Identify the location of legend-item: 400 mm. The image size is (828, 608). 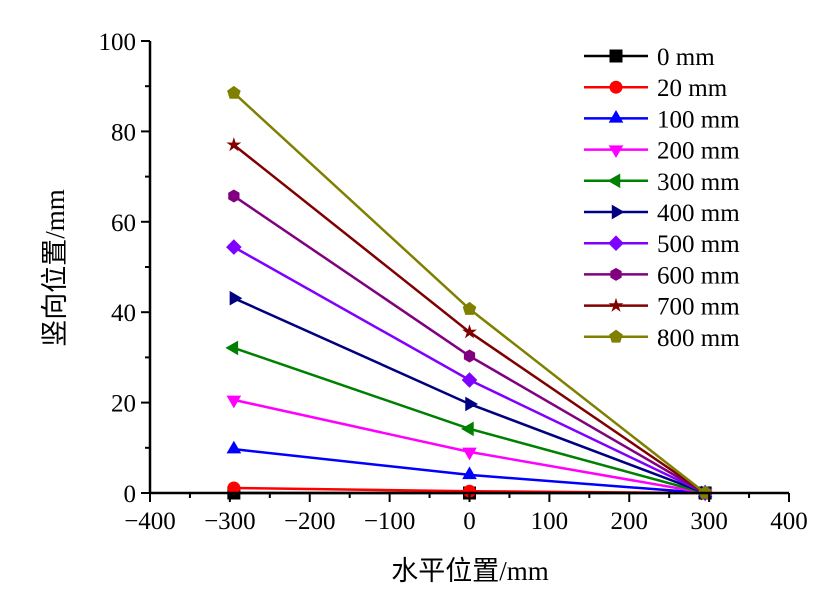
(662, 213).